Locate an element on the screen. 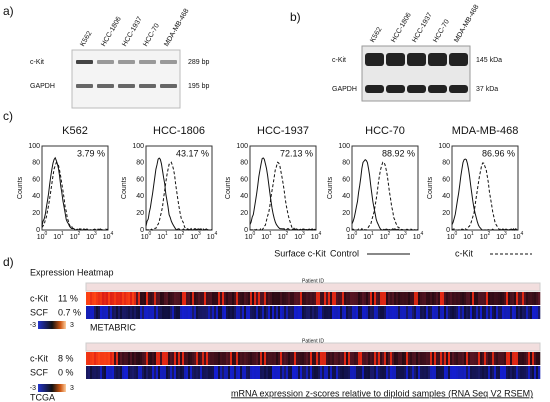  heatmap-row is located at coordinates (313, 372).